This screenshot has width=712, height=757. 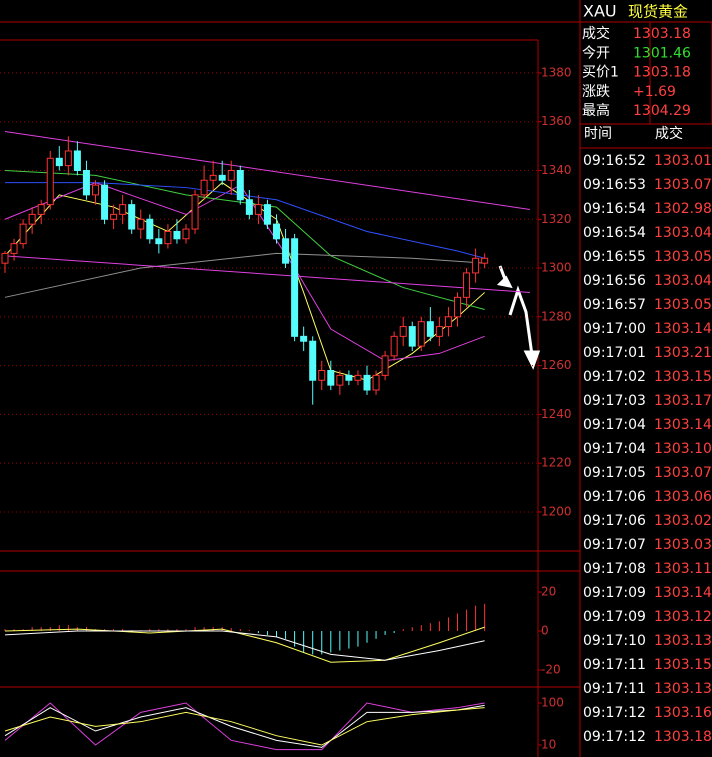 What do you see at coordinates (669, 133) in the screenshot?
I see `table-header: 成交` at bounding box center [669, 133].